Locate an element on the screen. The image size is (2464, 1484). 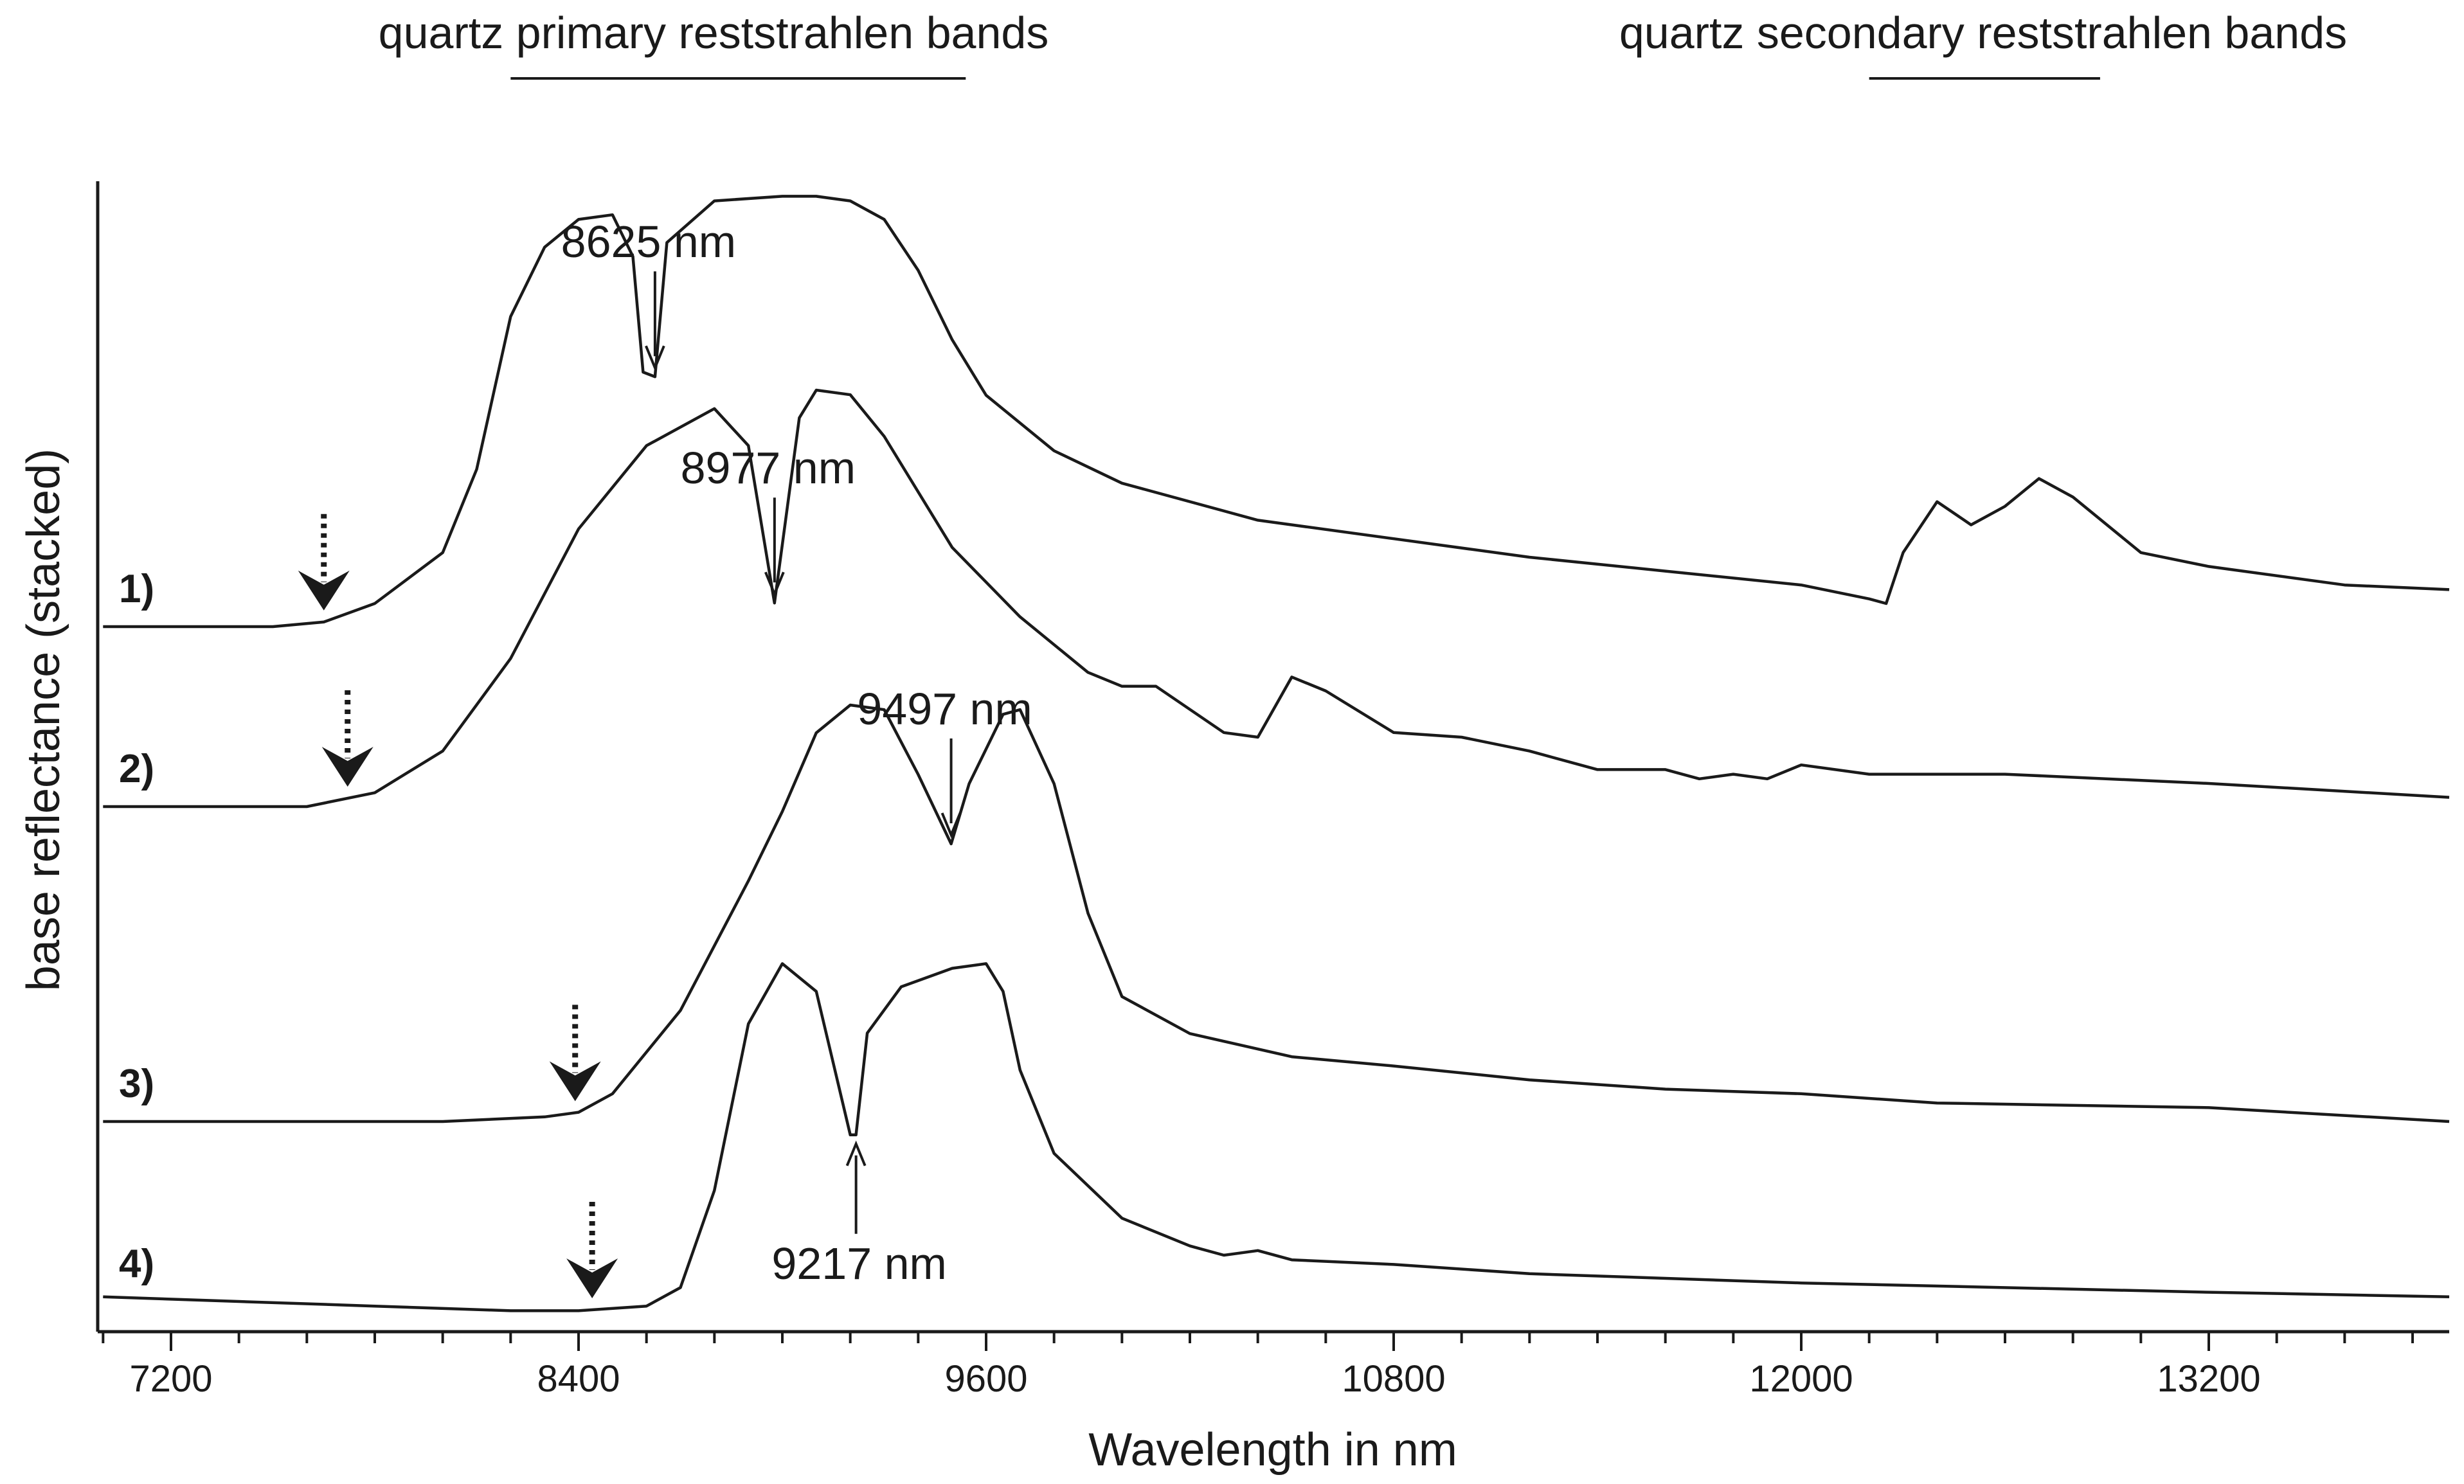
x-tick-label: 8400 is located at coordinates (578, 1379).